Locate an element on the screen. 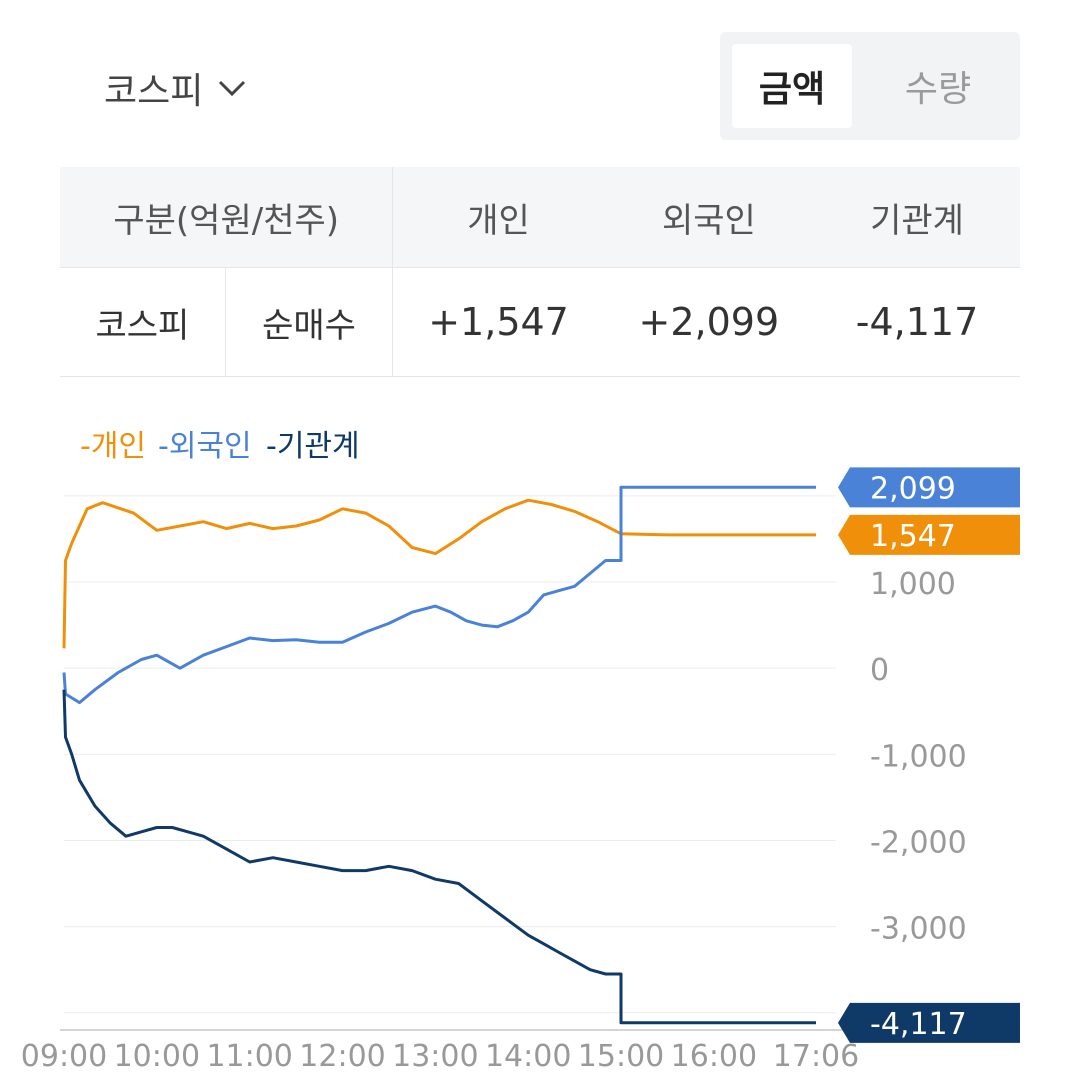 This screenshot has height=1089, width=1080. table-header-row: 구분(억원/천주) 개인 외국인 기관계 is located at coordinates (540, 217).